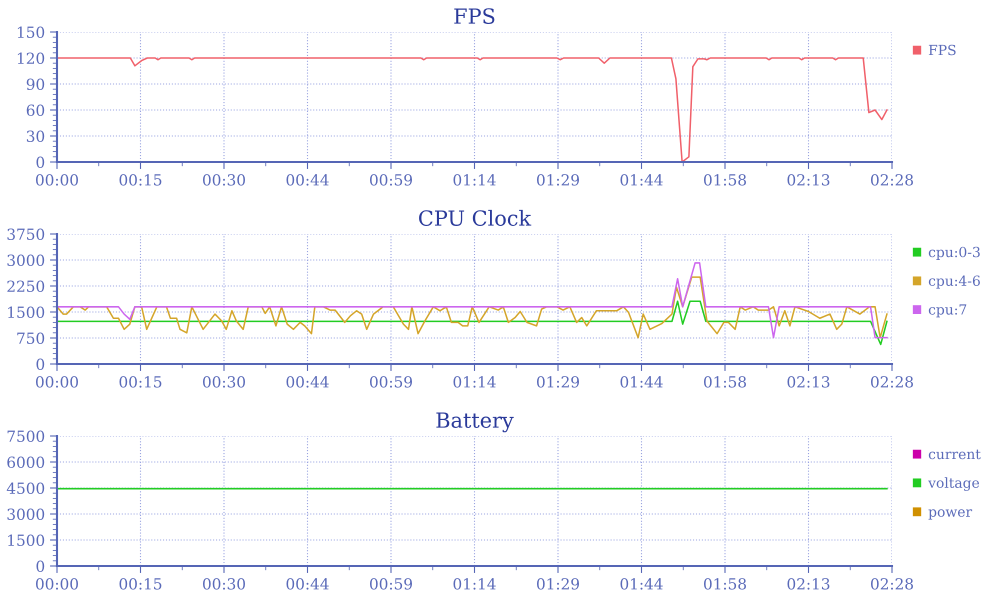 Image resolution: width=1000 pixels, height=614 pixels. I want to click on y-tick-label: 120, so click(31, 58).